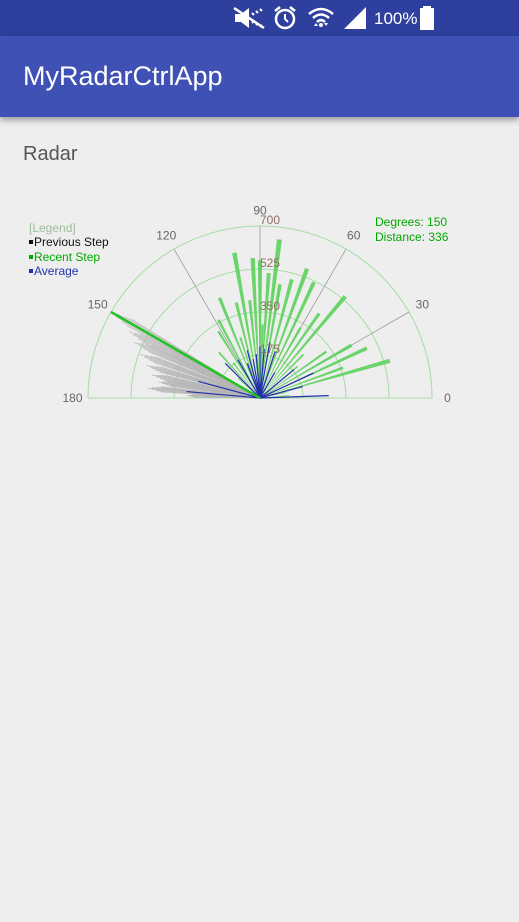  What do you see at coordinates (31, 271) in the screenshot?
I see `legend-swatch-average` at bounding box center [31, 271].